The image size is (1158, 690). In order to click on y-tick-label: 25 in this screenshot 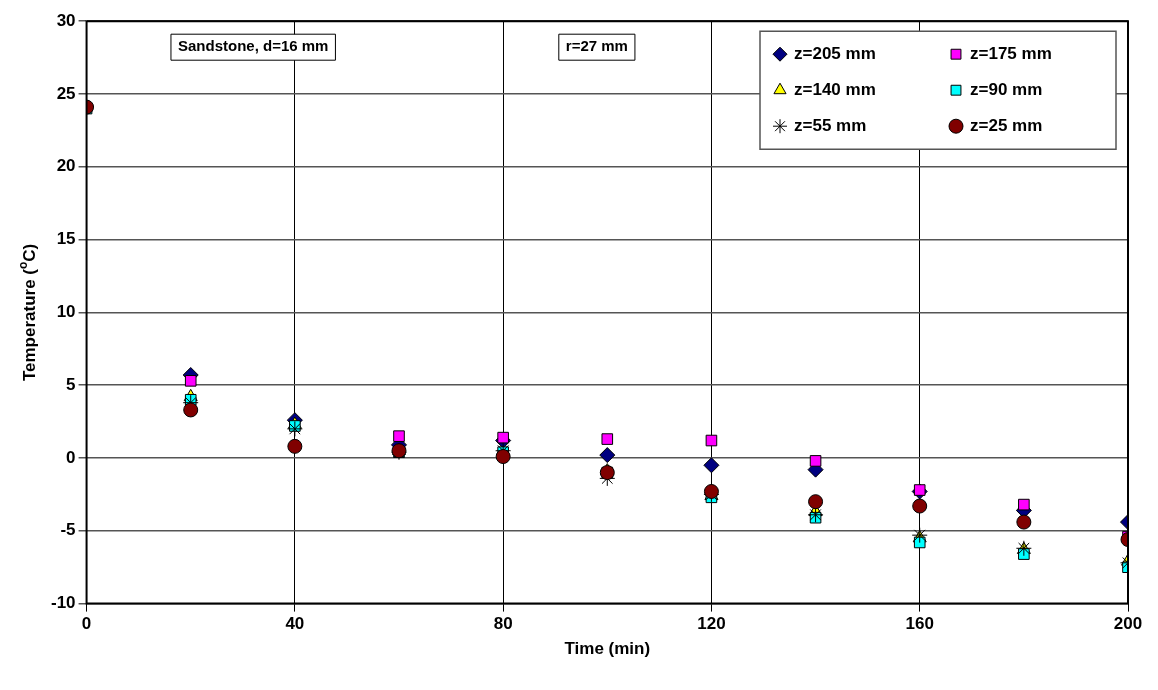, I will do `click(66, 93)`.